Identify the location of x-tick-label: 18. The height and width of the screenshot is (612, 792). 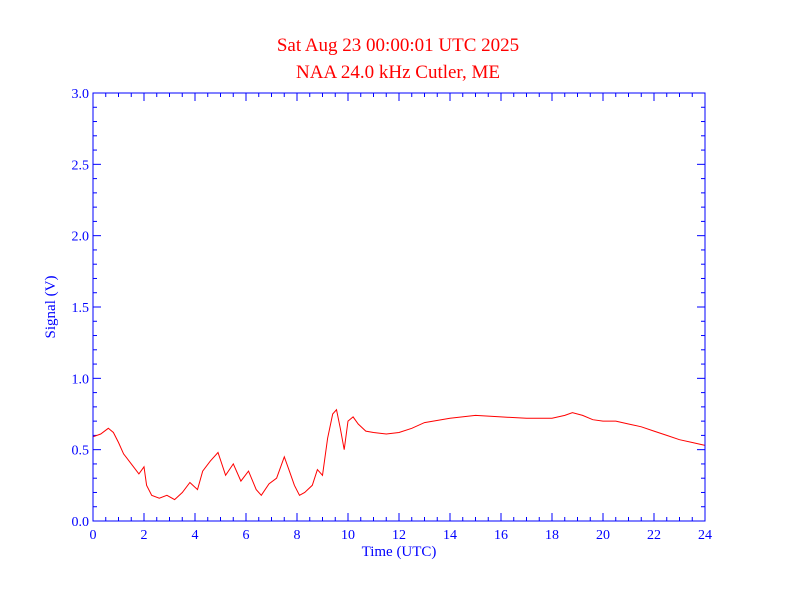
(552, 535).